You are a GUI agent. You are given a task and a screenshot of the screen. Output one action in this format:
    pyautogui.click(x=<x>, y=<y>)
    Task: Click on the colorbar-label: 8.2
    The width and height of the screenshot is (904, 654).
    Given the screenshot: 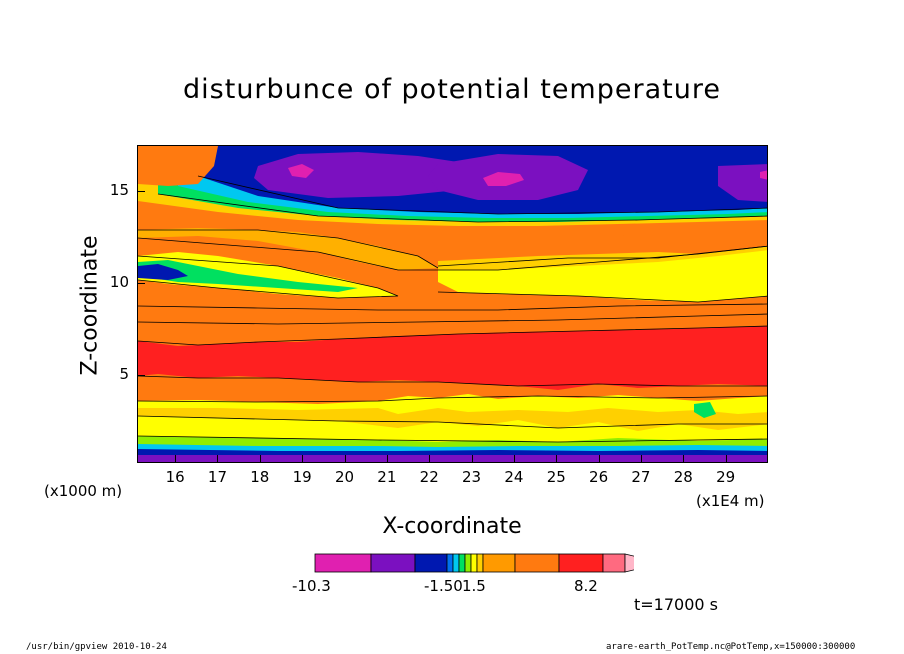 What is the action you would take?
    pyautogui.click(x=586, y=586)
    